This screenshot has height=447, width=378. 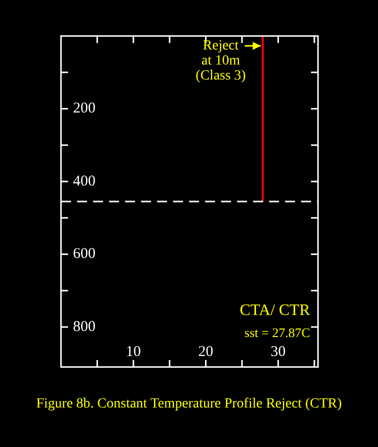 I want to click on y-tick-label: 200, so click(x=84, y=108).